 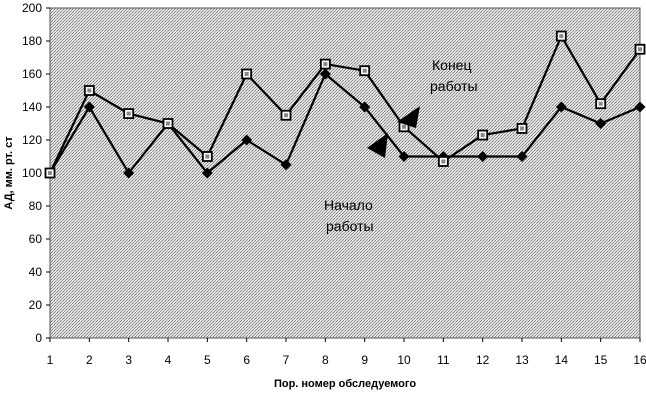 What do you see at coordinates (168, 360) in the screenshot?
I see `x-tick-label: 4` at bounding box center [168, 360].